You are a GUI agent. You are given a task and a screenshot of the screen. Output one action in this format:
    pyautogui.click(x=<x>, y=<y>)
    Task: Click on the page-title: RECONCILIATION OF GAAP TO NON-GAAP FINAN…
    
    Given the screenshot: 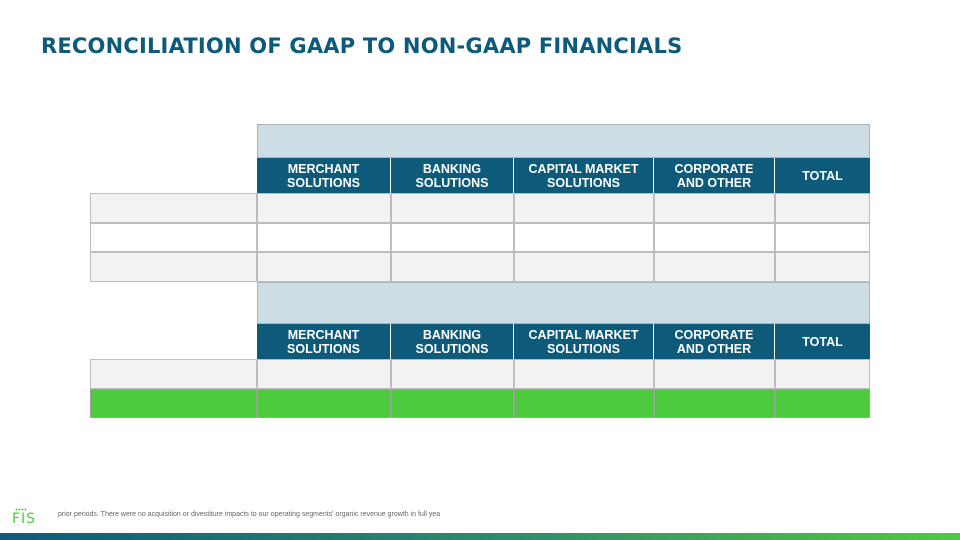 What is the action you would take?
    pyautogui.click(x=362, y=46)
    